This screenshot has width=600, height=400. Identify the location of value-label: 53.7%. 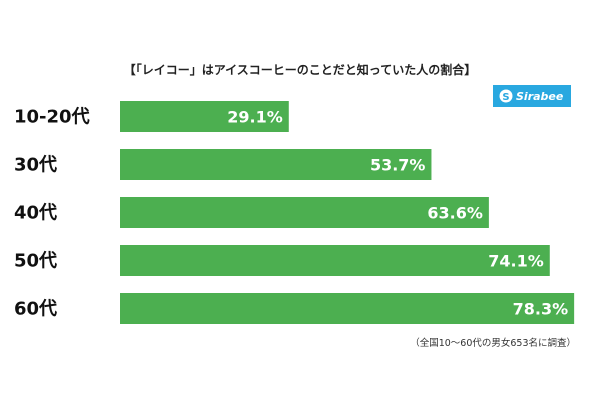
(398, 165).